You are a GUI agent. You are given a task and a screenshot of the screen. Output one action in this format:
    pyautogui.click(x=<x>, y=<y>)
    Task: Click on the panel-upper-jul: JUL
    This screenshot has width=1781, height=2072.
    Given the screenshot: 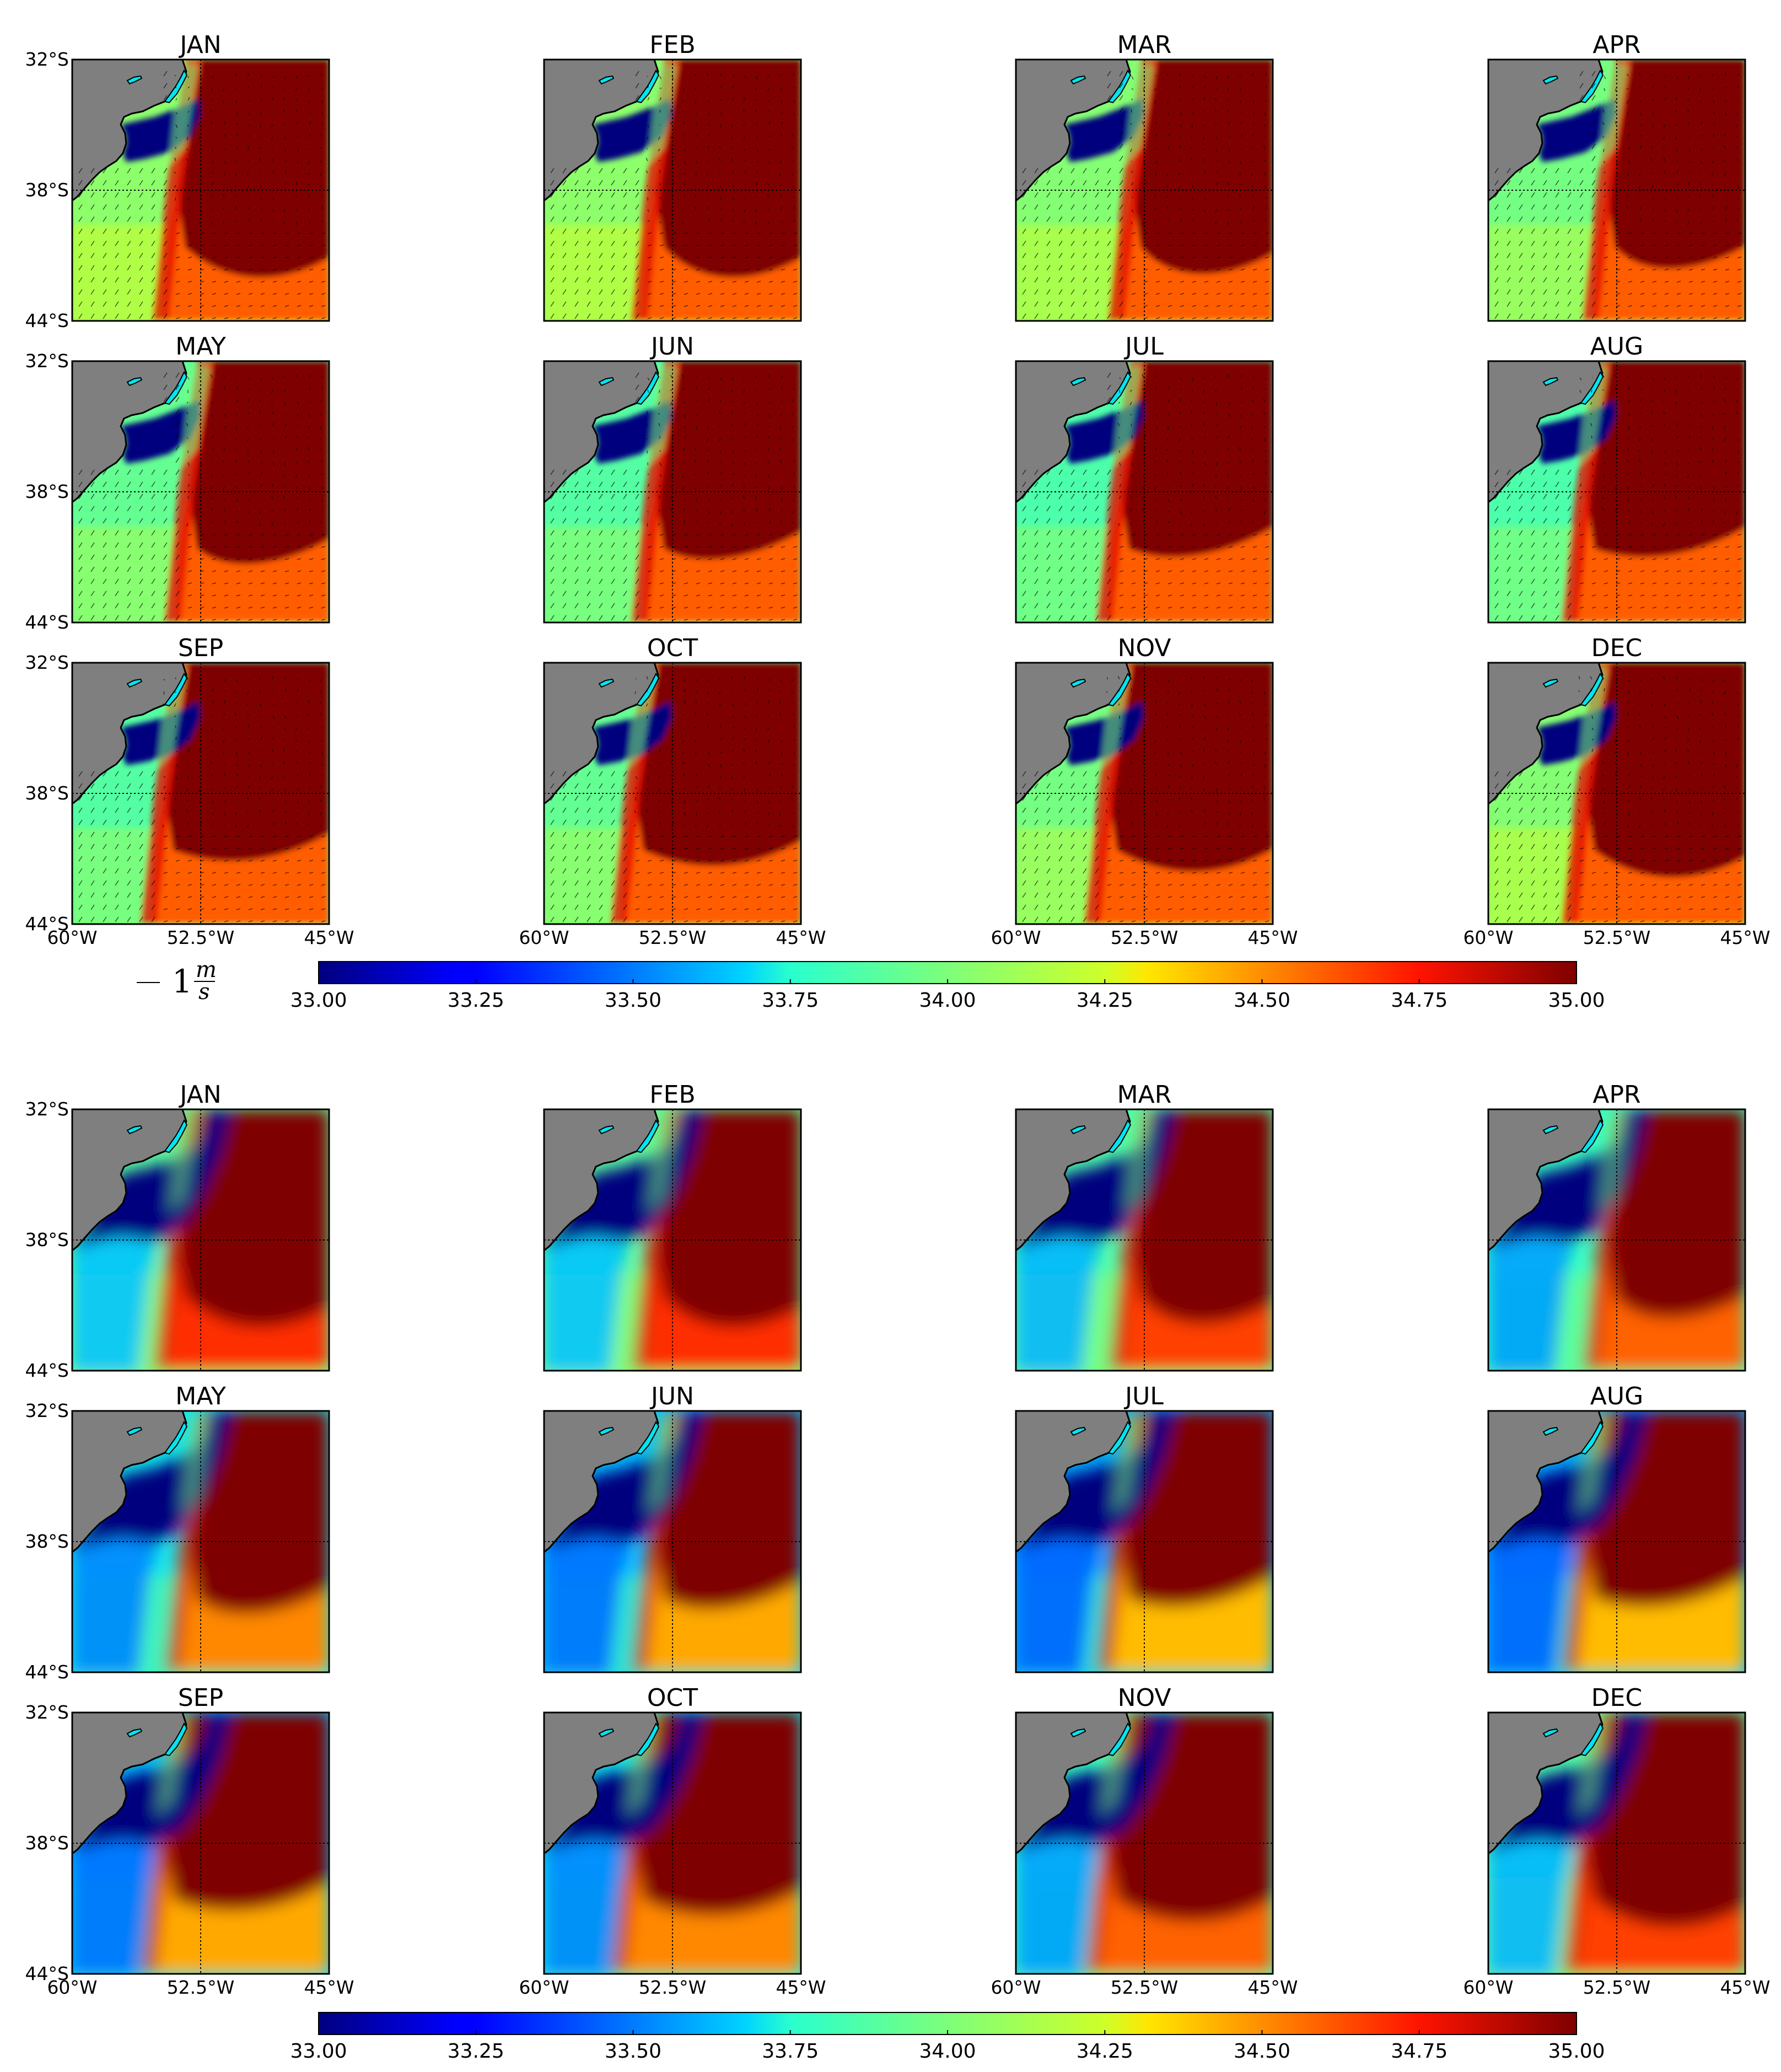 What is the action you would take?
    pyautogui.click(x=1144, y=478)
    